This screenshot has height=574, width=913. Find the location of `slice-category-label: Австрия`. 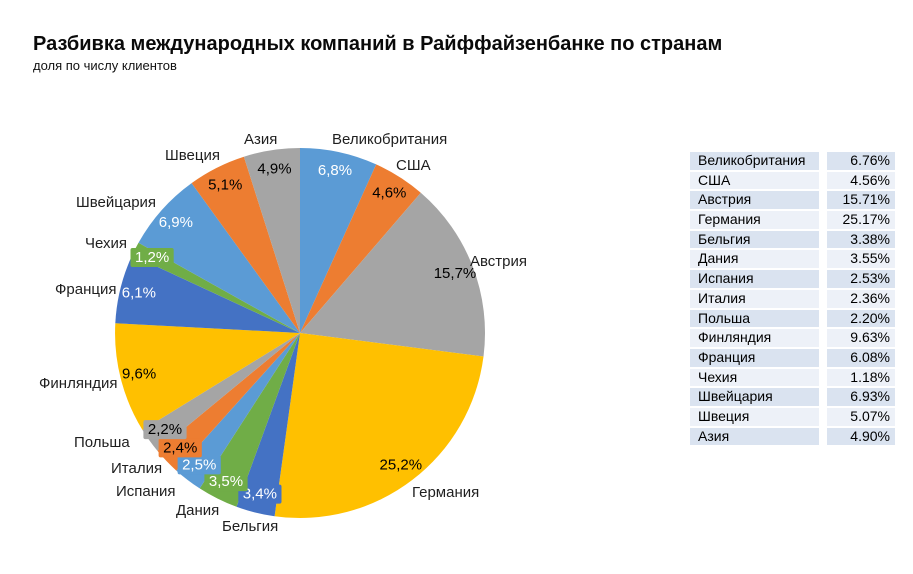

slice-category-label: Австрия is located at coordinates (498, 261).